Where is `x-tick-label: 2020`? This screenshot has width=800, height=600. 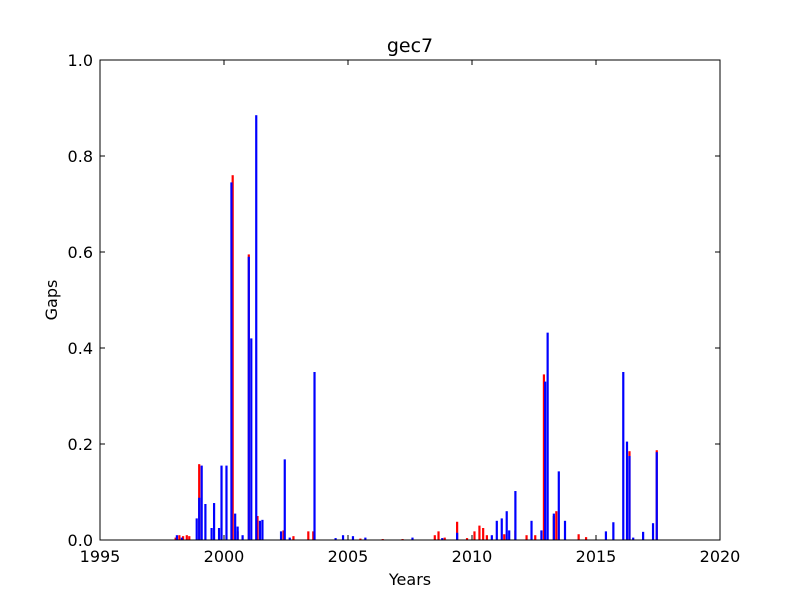
x-tick-label: 2020 is located at coordinates (720, 556).